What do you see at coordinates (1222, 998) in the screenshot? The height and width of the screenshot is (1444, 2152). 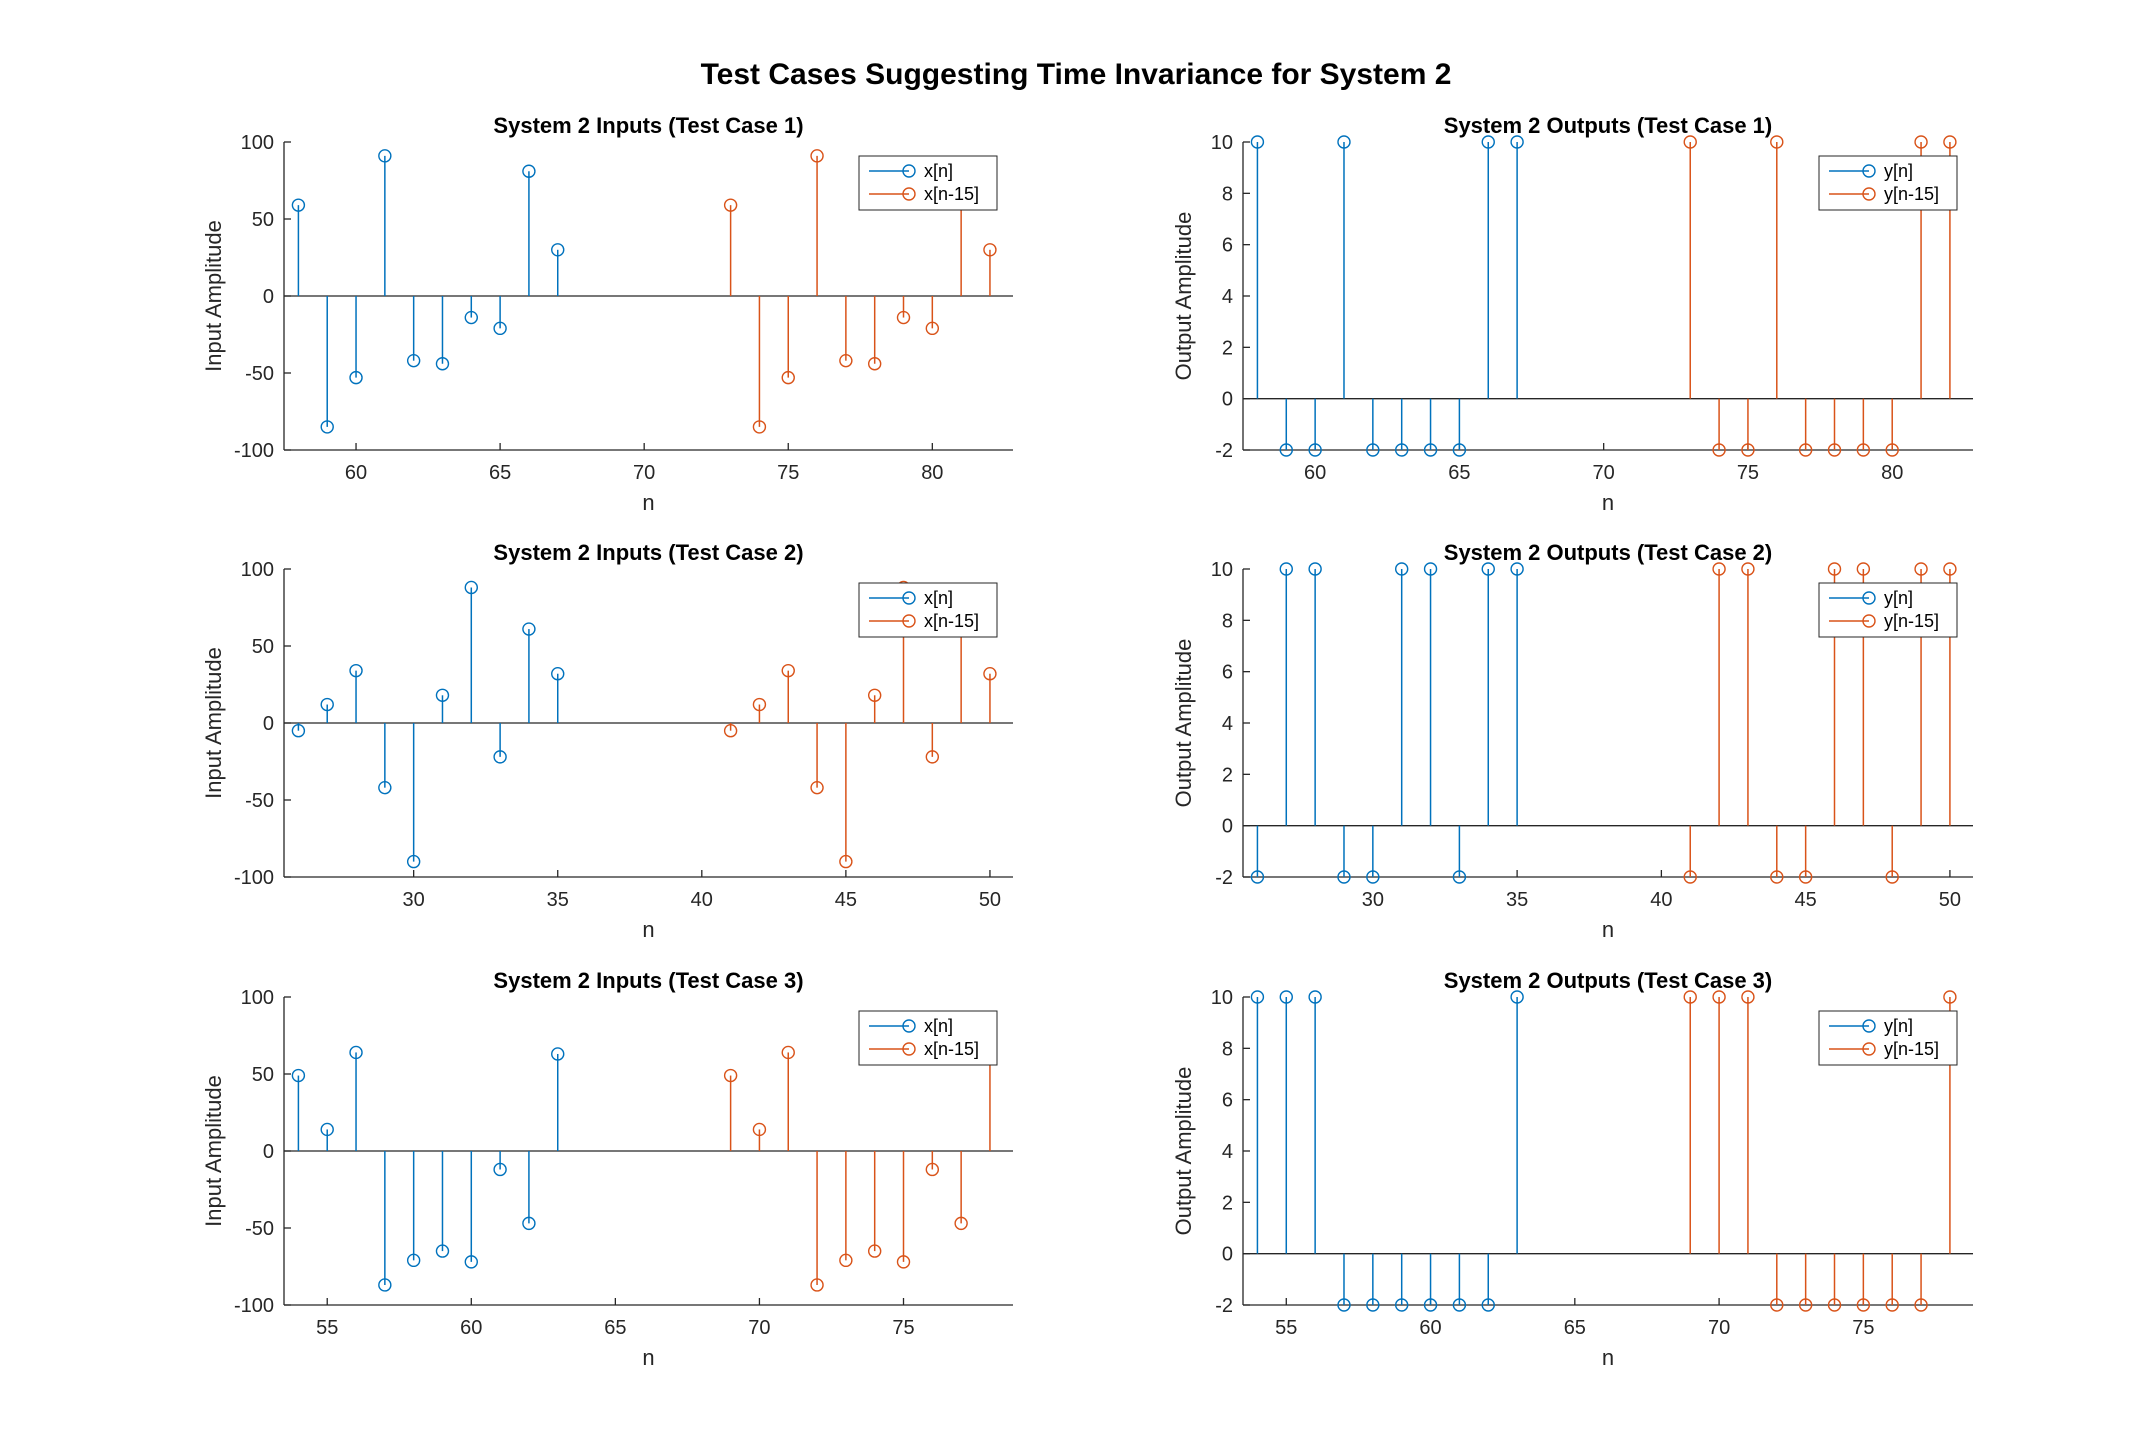 I see `y-tick-label: 10` at bounding box center [1222, 998].